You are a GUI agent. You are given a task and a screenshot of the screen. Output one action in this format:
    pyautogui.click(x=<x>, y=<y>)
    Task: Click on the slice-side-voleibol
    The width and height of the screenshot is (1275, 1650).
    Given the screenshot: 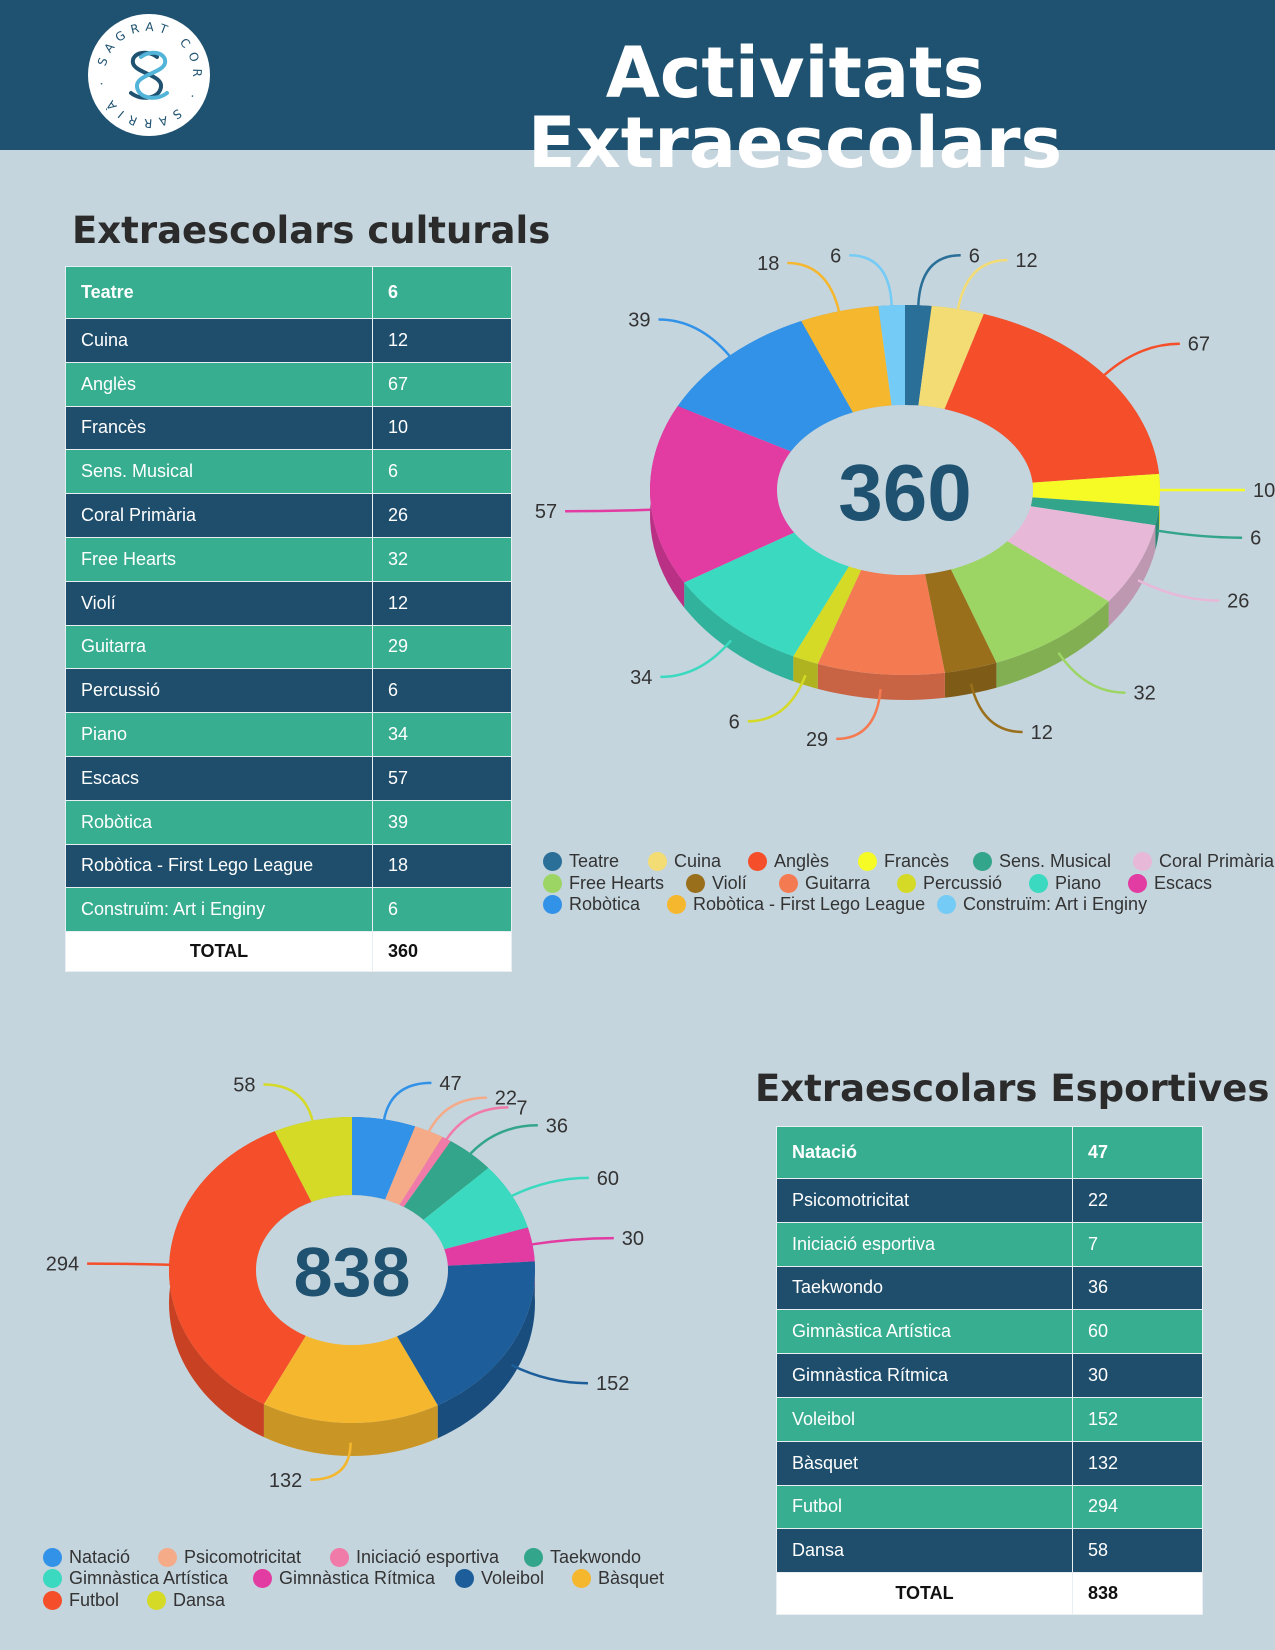 What is the action you would take?
    pyautogui.click(x=486, y=1350)
    